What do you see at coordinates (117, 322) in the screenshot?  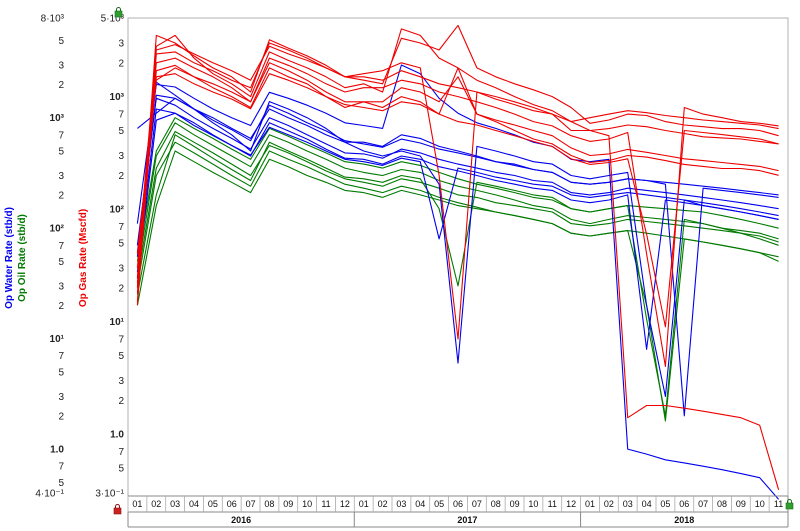 I see `gas-tick-label: 10¹` at bounding box center [117, 322].